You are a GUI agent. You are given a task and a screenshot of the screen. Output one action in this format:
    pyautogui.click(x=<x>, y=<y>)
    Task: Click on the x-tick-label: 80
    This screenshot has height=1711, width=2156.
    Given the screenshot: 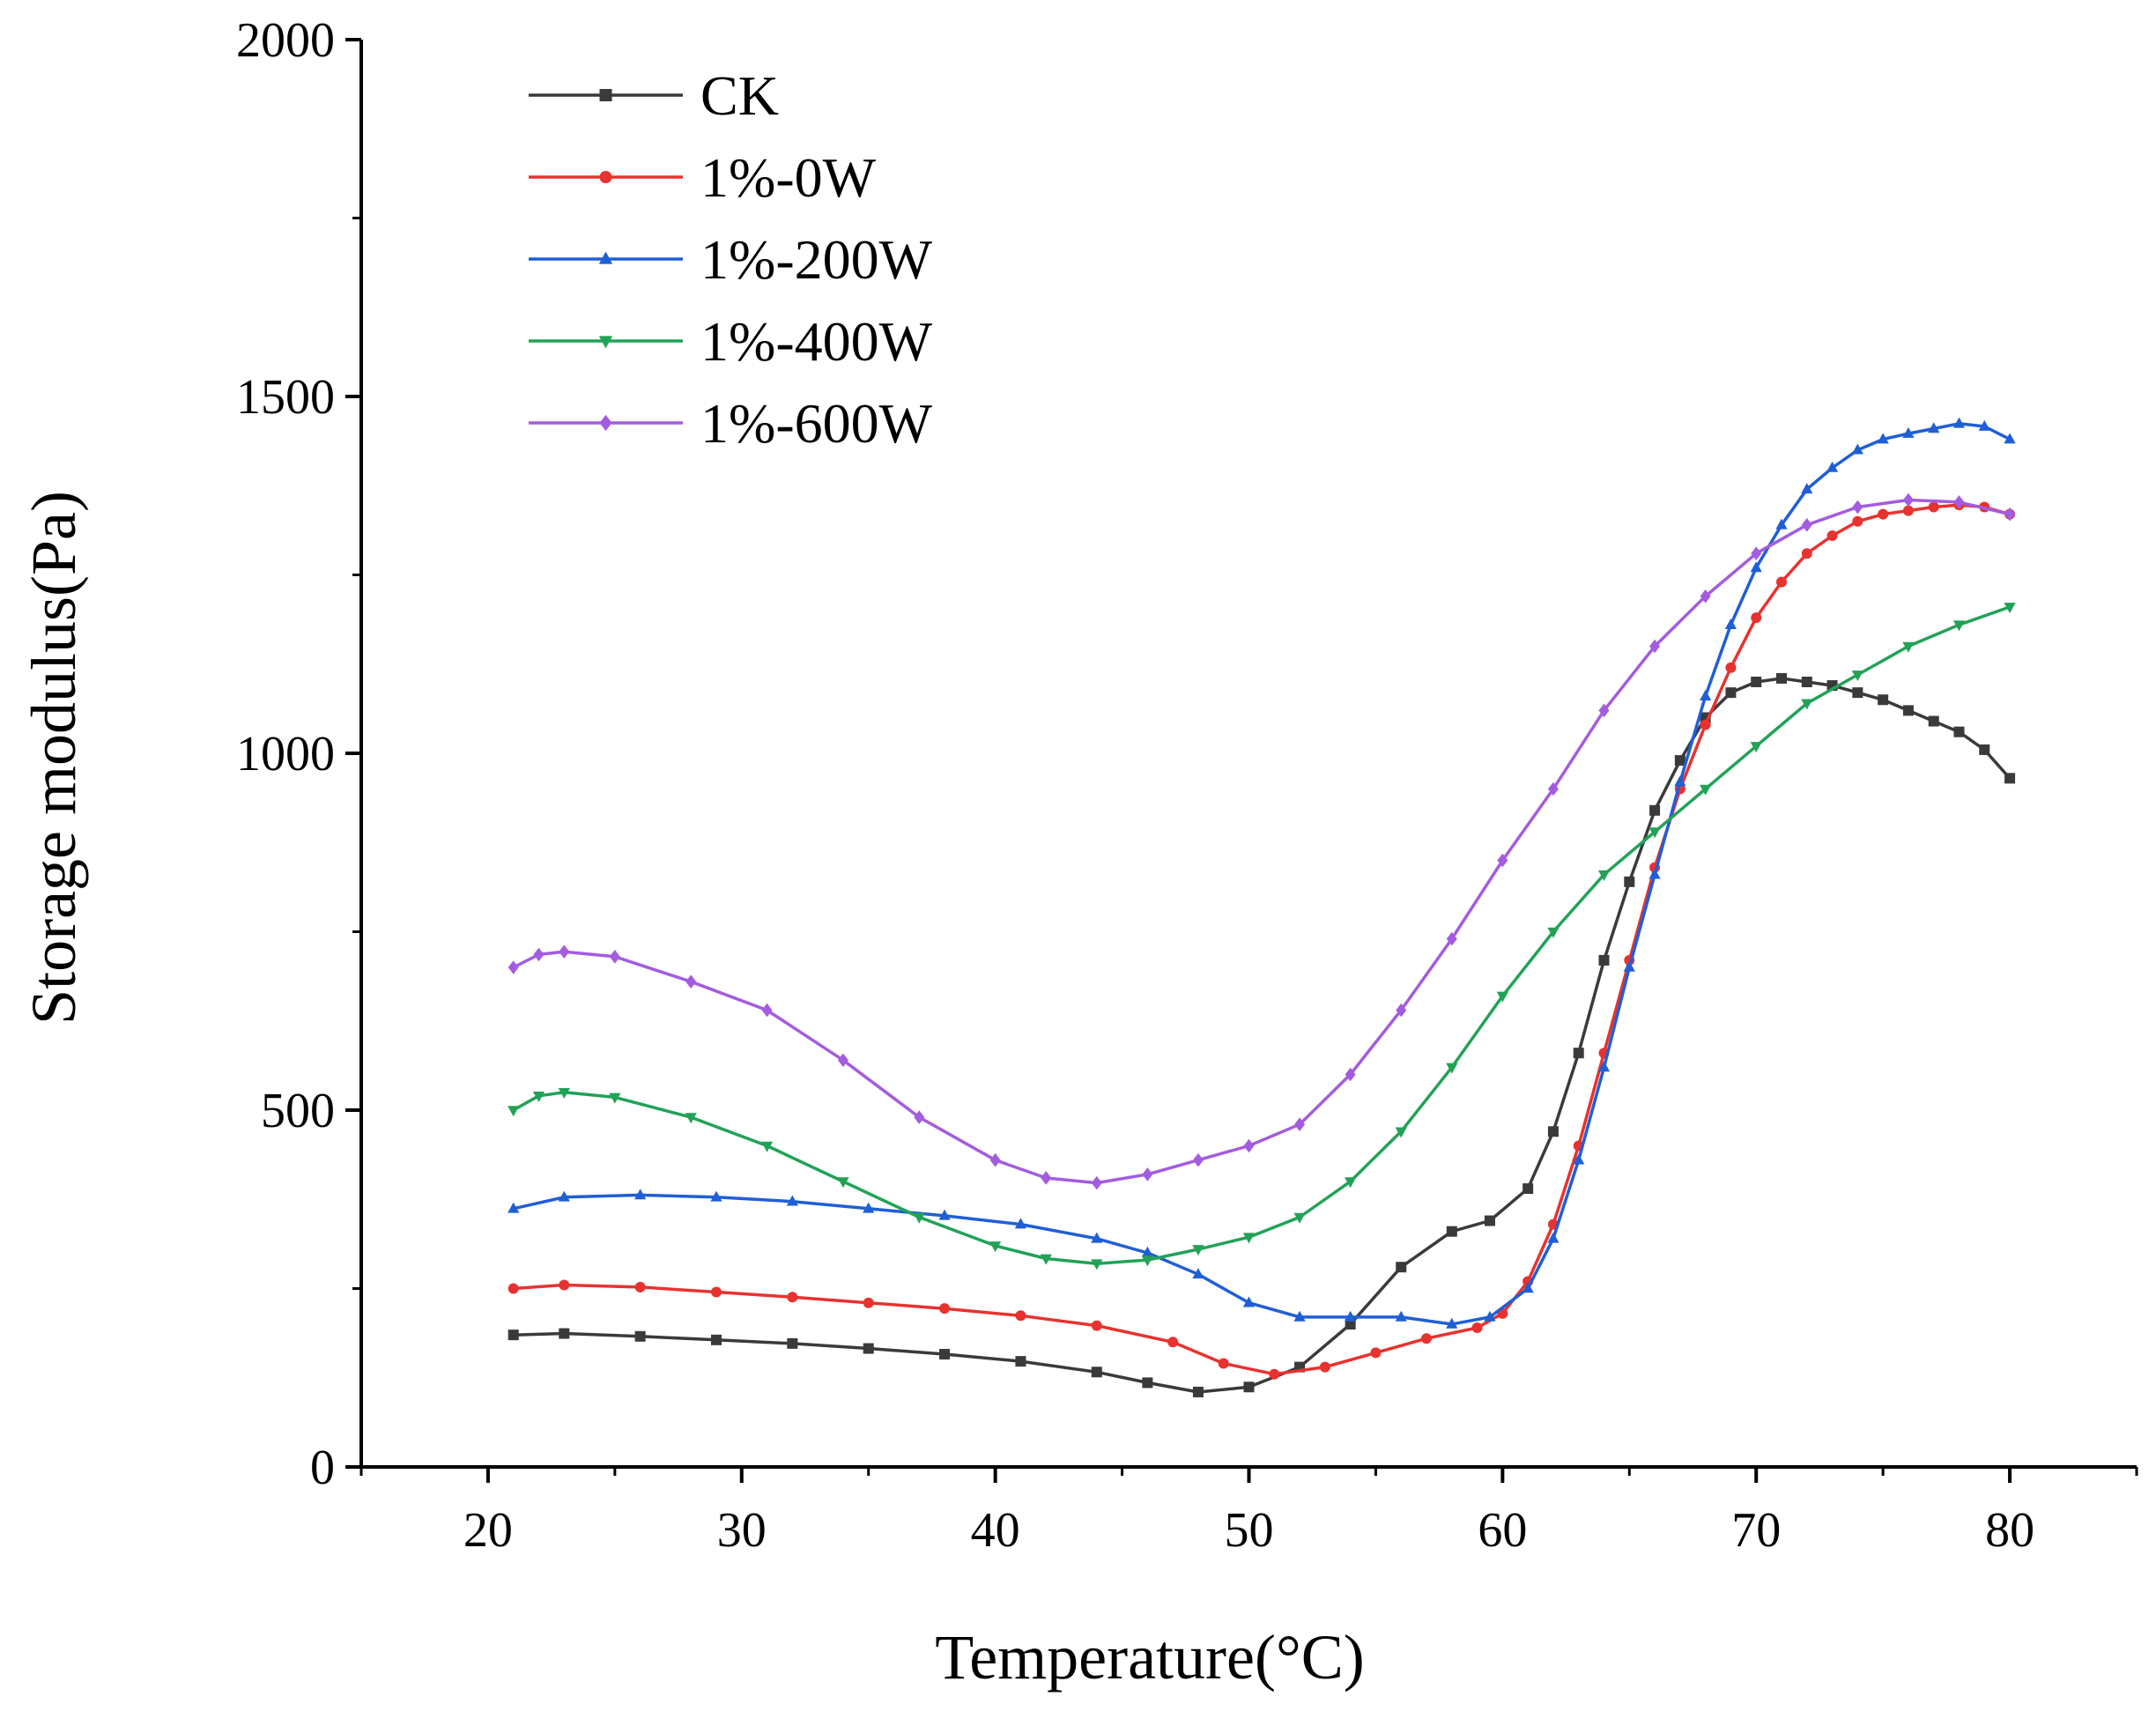 What is the action you would take?
    pyautogui.click(x=2010, y=1530)
    